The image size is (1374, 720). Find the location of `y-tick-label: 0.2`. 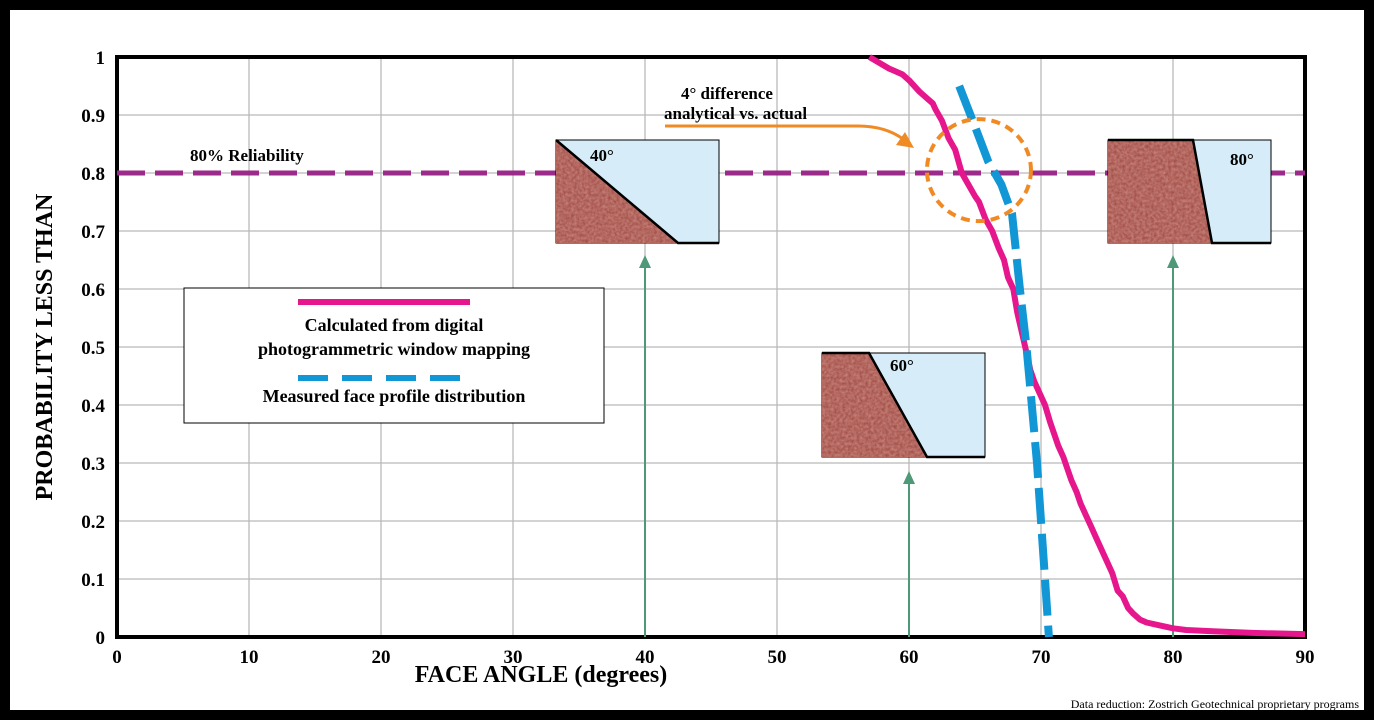

y-tick-label: 0.2 is located at coordinates (93, 522).